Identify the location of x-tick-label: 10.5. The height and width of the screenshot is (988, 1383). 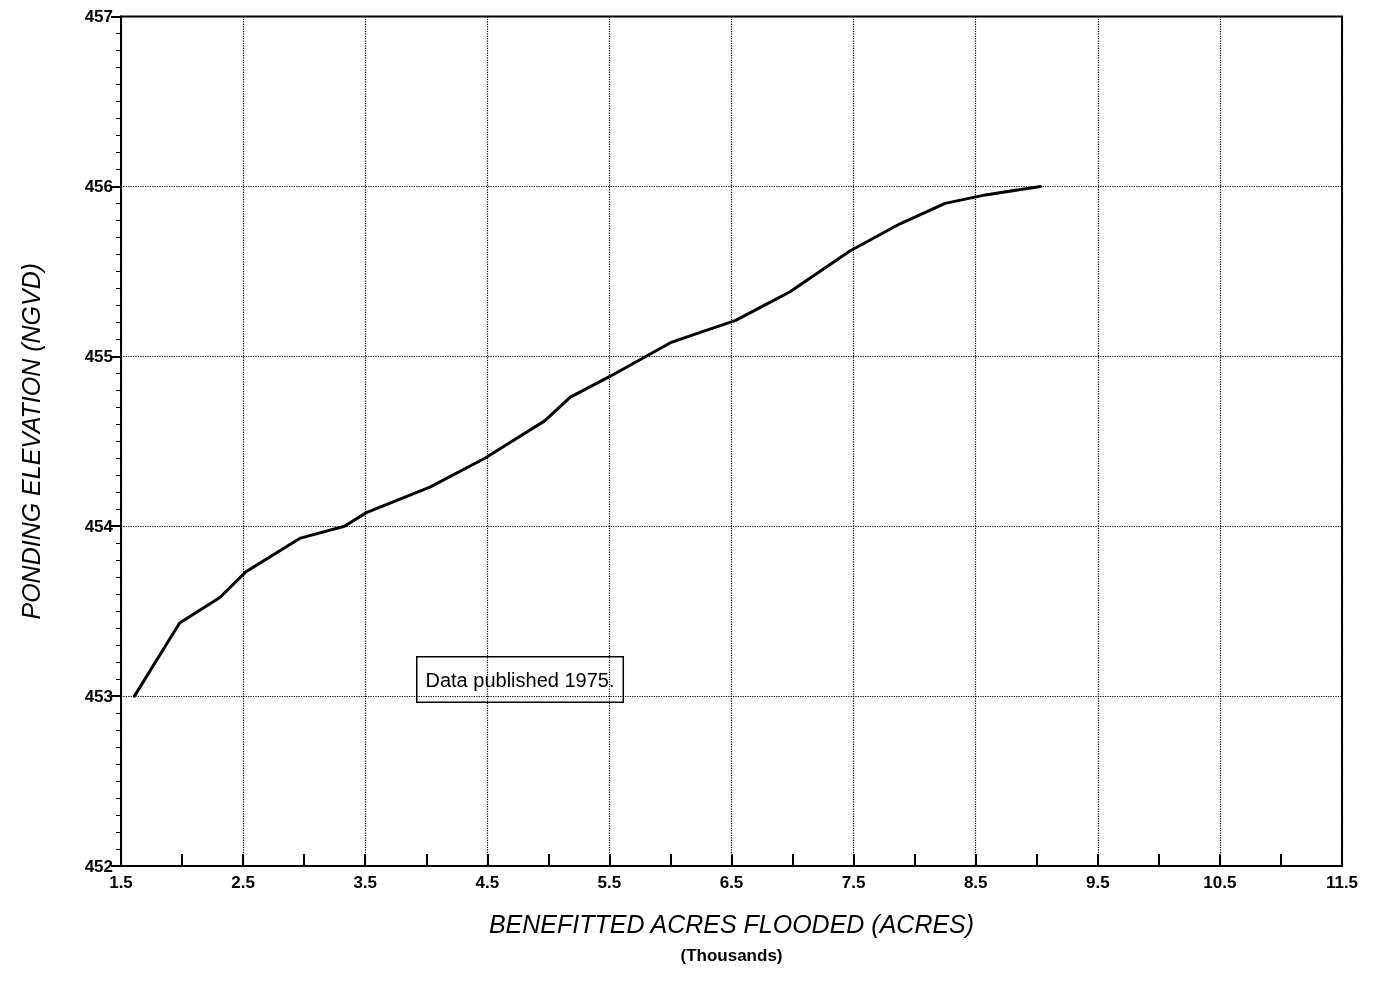
(1220, 882).